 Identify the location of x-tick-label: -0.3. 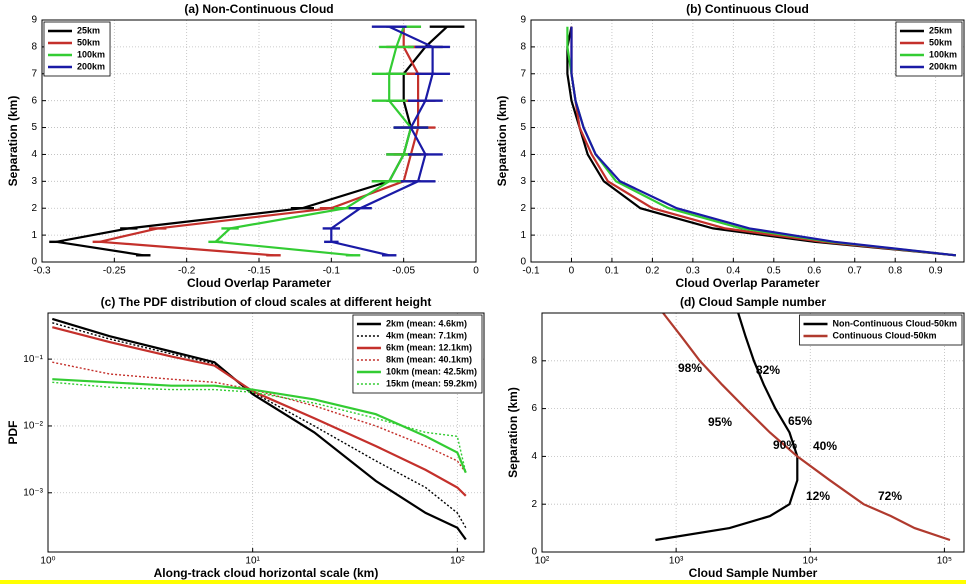
(42, 271).